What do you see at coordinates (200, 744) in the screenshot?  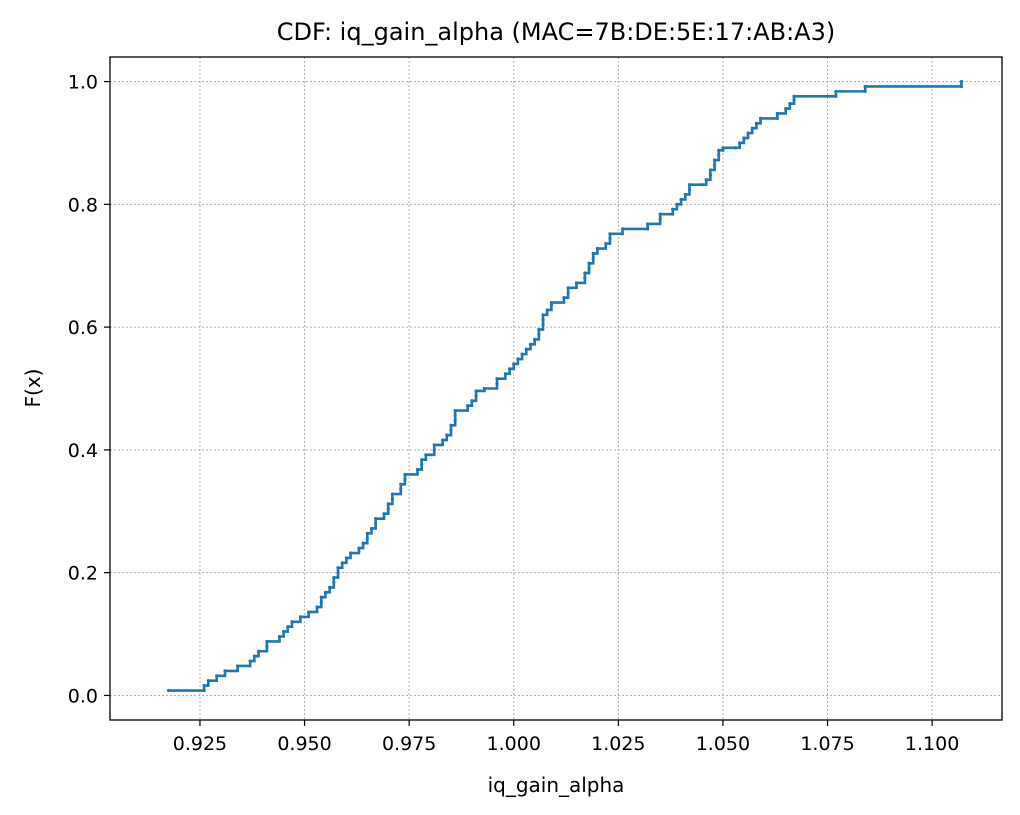 I see `x-tick-label: 0.925` at bounding box center [200, 744].